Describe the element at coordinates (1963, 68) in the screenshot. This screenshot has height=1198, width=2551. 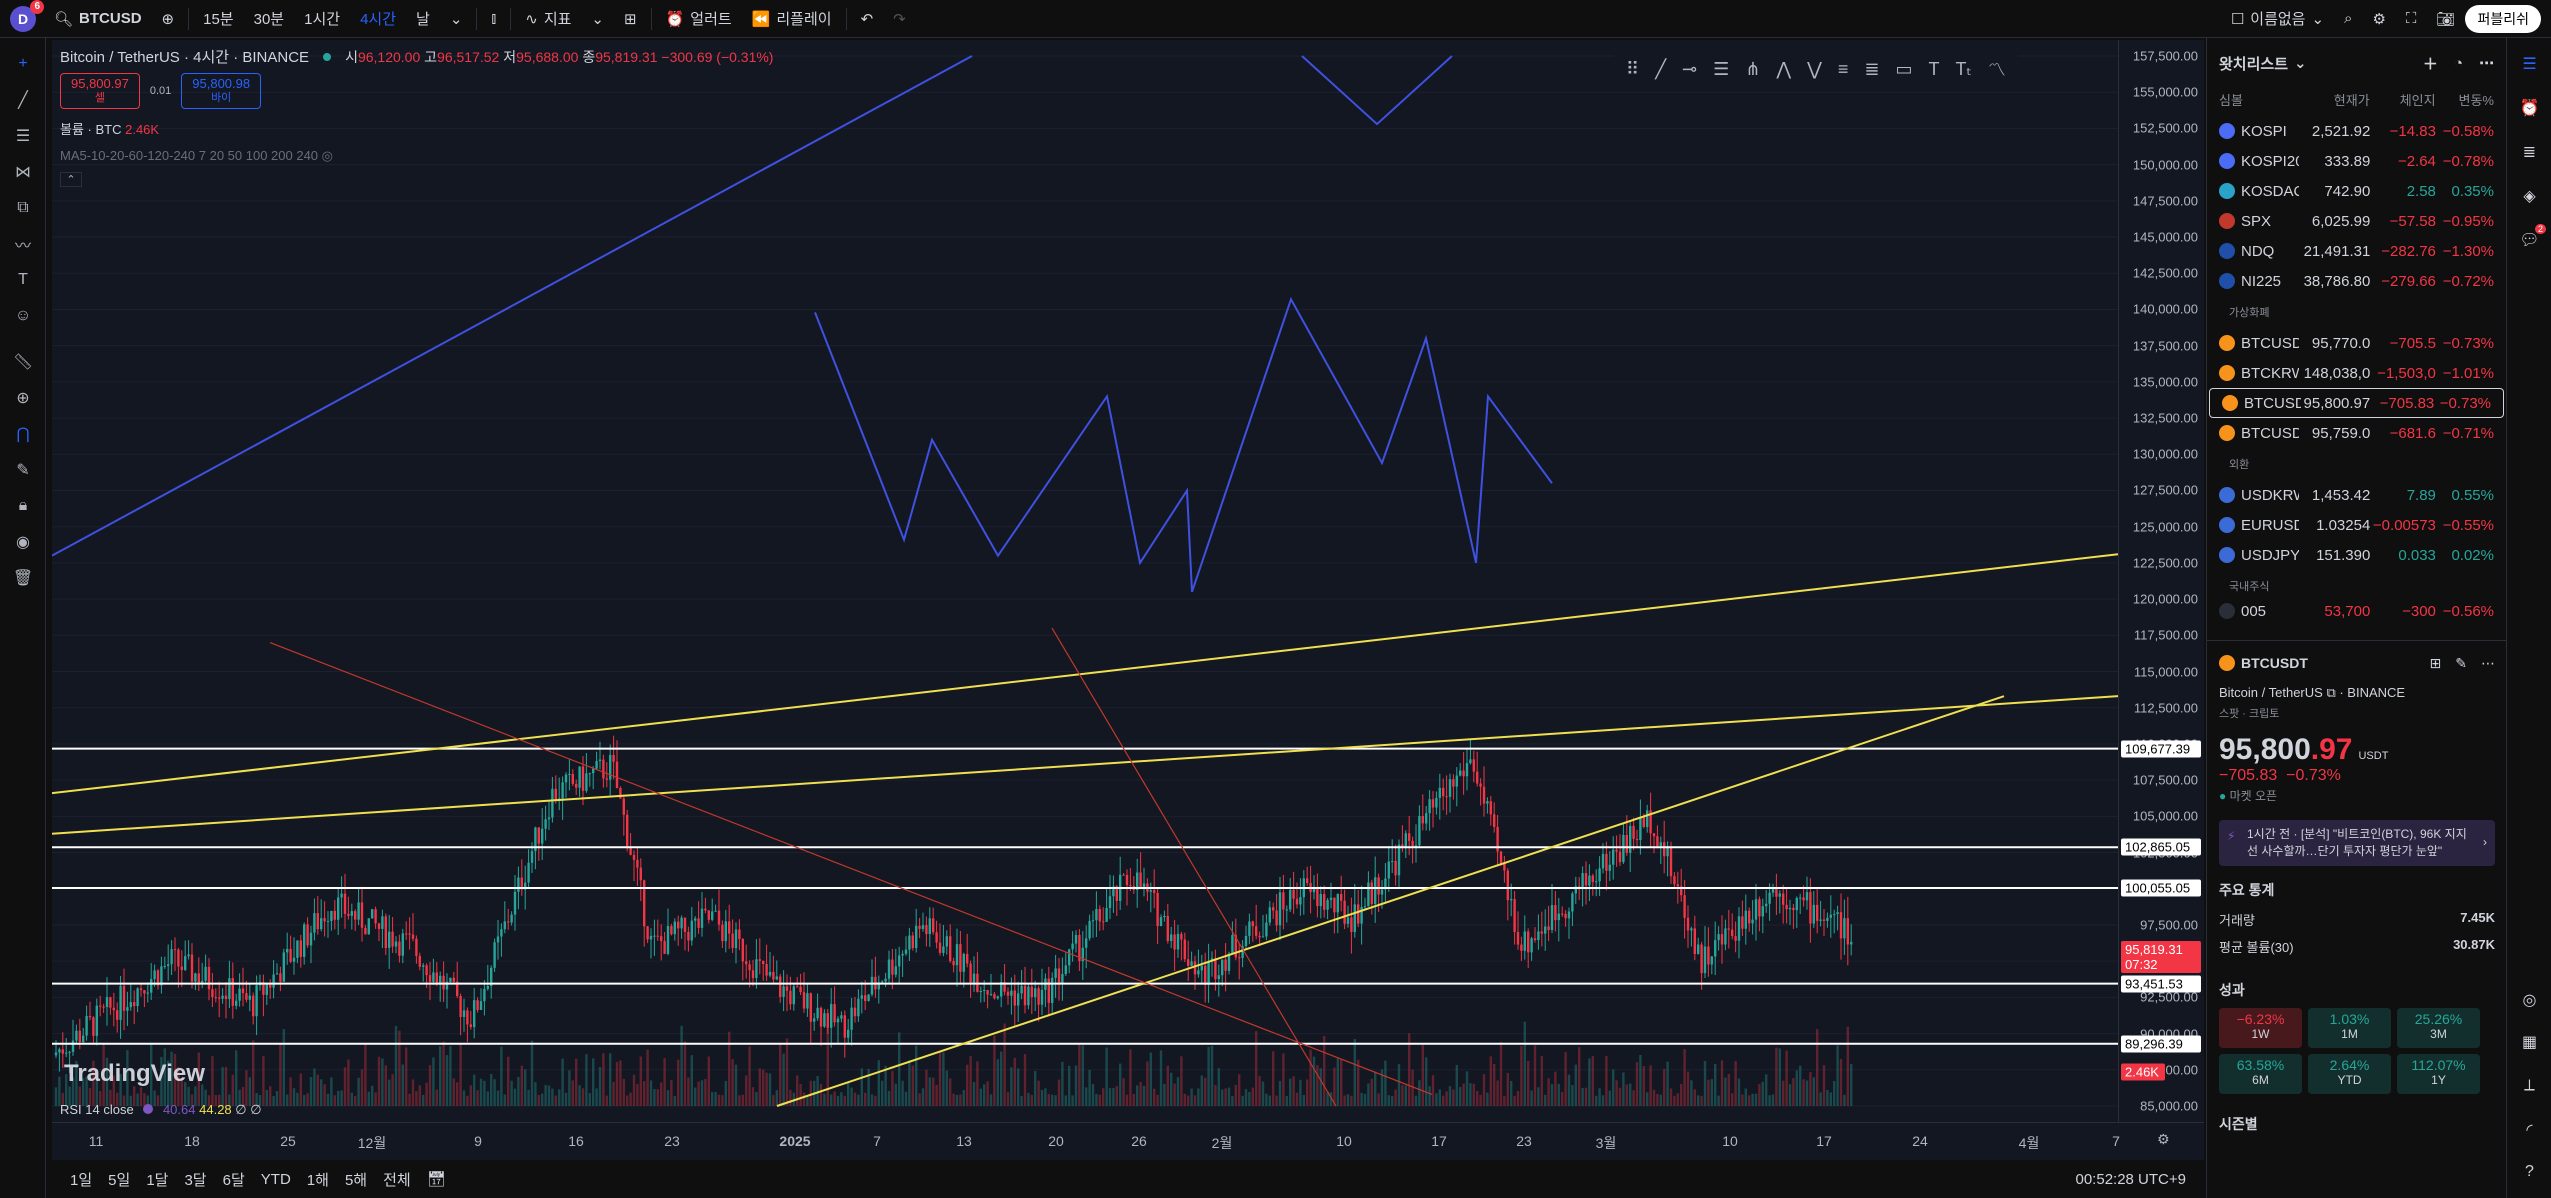
I see `text-size-icon: Tₜ` at that location.